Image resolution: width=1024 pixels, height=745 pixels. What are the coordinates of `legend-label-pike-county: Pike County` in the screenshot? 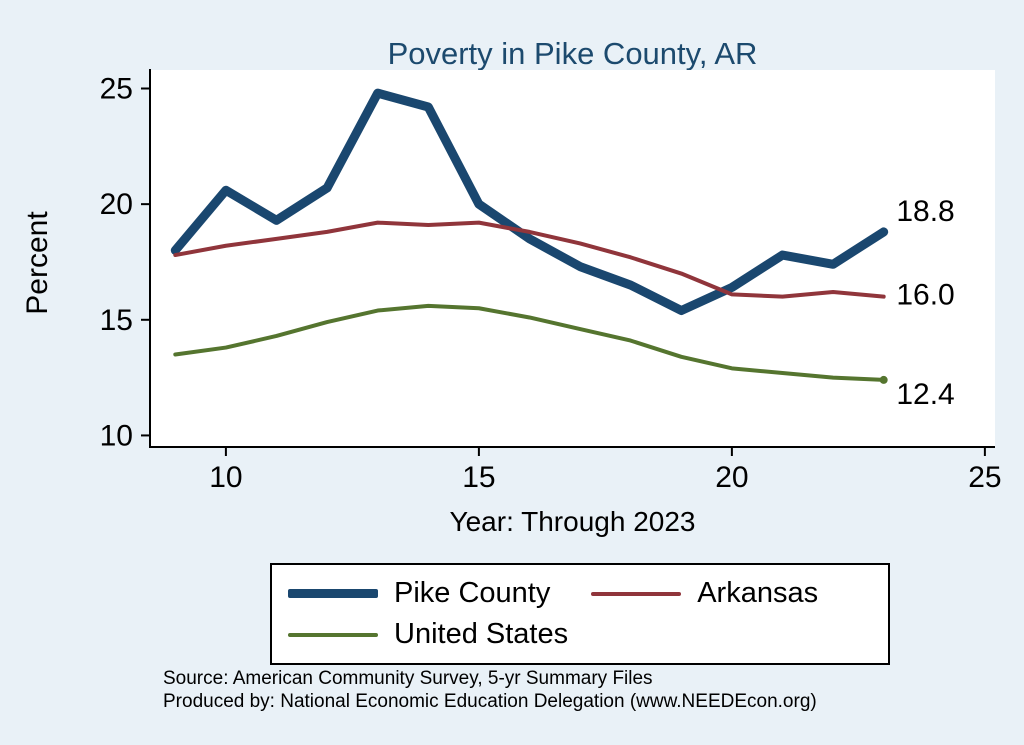 It's located at (472, 593).